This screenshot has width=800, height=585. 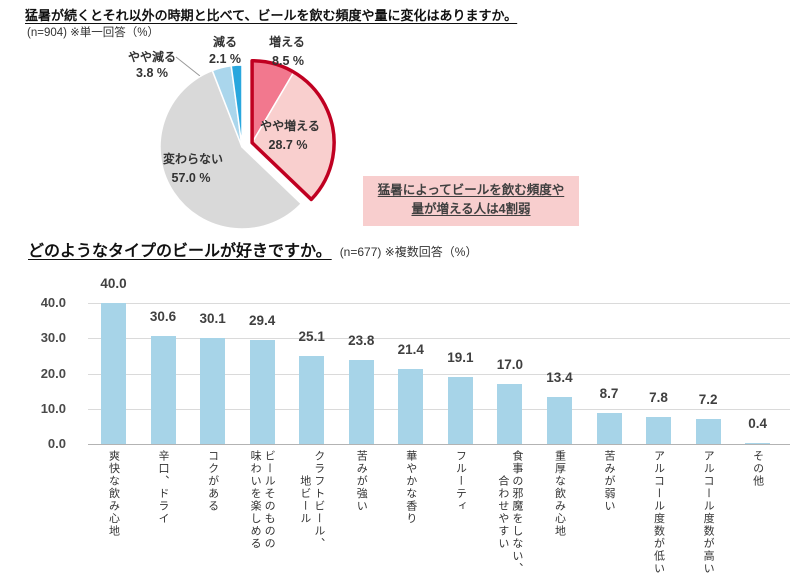 What do you see at coordinates (361, 341) in the screenshot?
I see `bar-value-label-5: 23.8` at bounding box center [361, 341].